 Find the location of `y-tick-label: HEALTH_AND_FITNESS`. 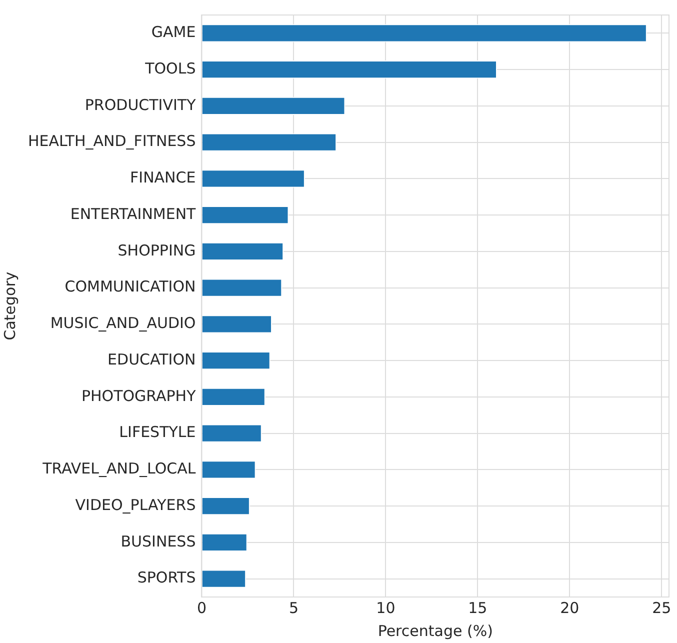

y-tick-label: HEALTH_AND_FITNESS is located at coordinates (112, 141).